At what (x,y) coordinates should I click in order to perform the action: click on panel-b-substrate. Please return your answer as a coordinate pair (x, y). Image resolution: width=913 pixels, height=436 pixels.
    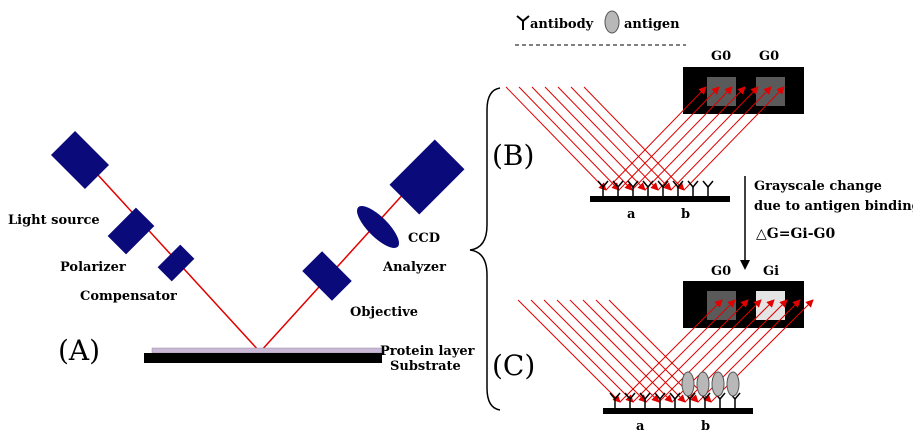
    Looking at the image, I should click on (660, 199).